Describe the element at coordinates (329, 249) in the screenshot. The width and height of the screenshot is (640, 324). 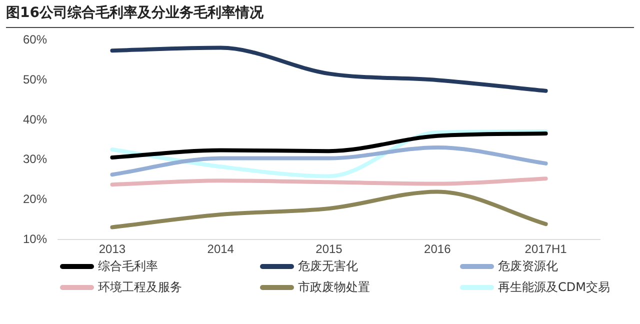
I see `x-tick-label: 2015` at that location.